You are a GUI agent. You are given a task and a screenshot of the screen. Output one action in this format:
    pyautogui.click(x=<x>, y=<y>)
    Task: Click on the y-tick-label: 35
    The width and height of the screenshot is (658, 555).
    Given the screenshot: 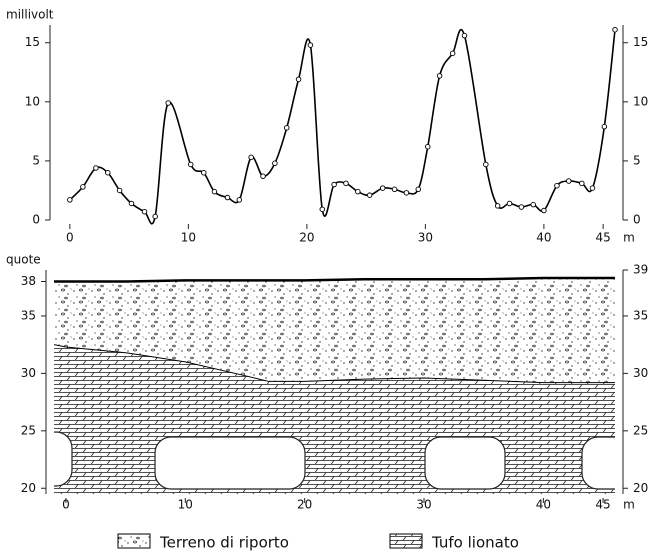 What is the action you would take?
    pyautogui.click(x=28, y=315)
    